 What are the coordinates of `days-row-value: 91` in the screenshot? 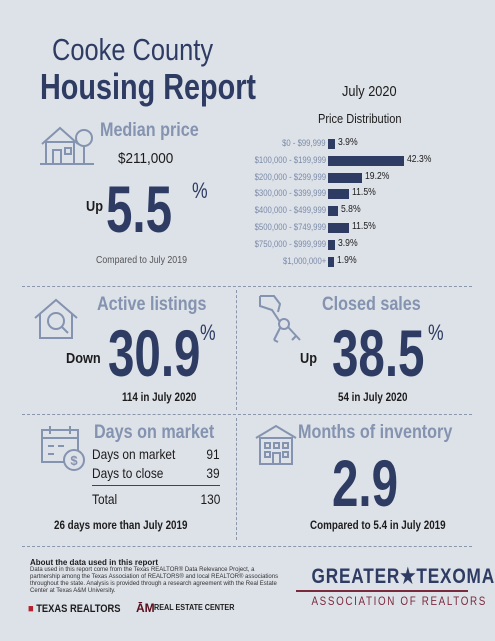 It's located at (213, 454).